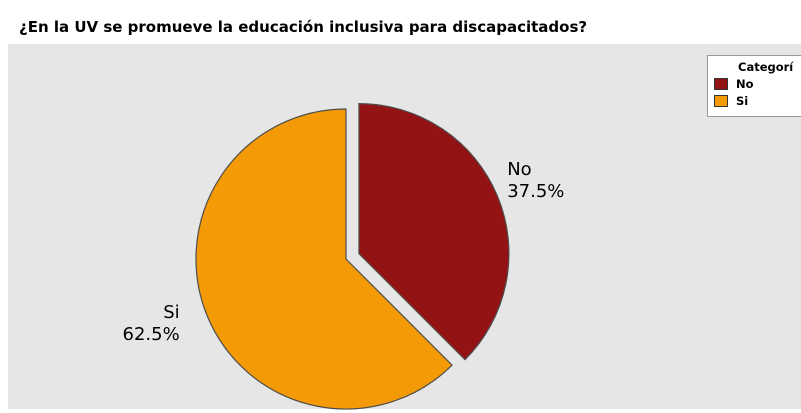 This screenshot has height=413, width=801. Describe the element at coordinates (721, 101) in the screenshot. I see `legend-swatch-si` at that location.